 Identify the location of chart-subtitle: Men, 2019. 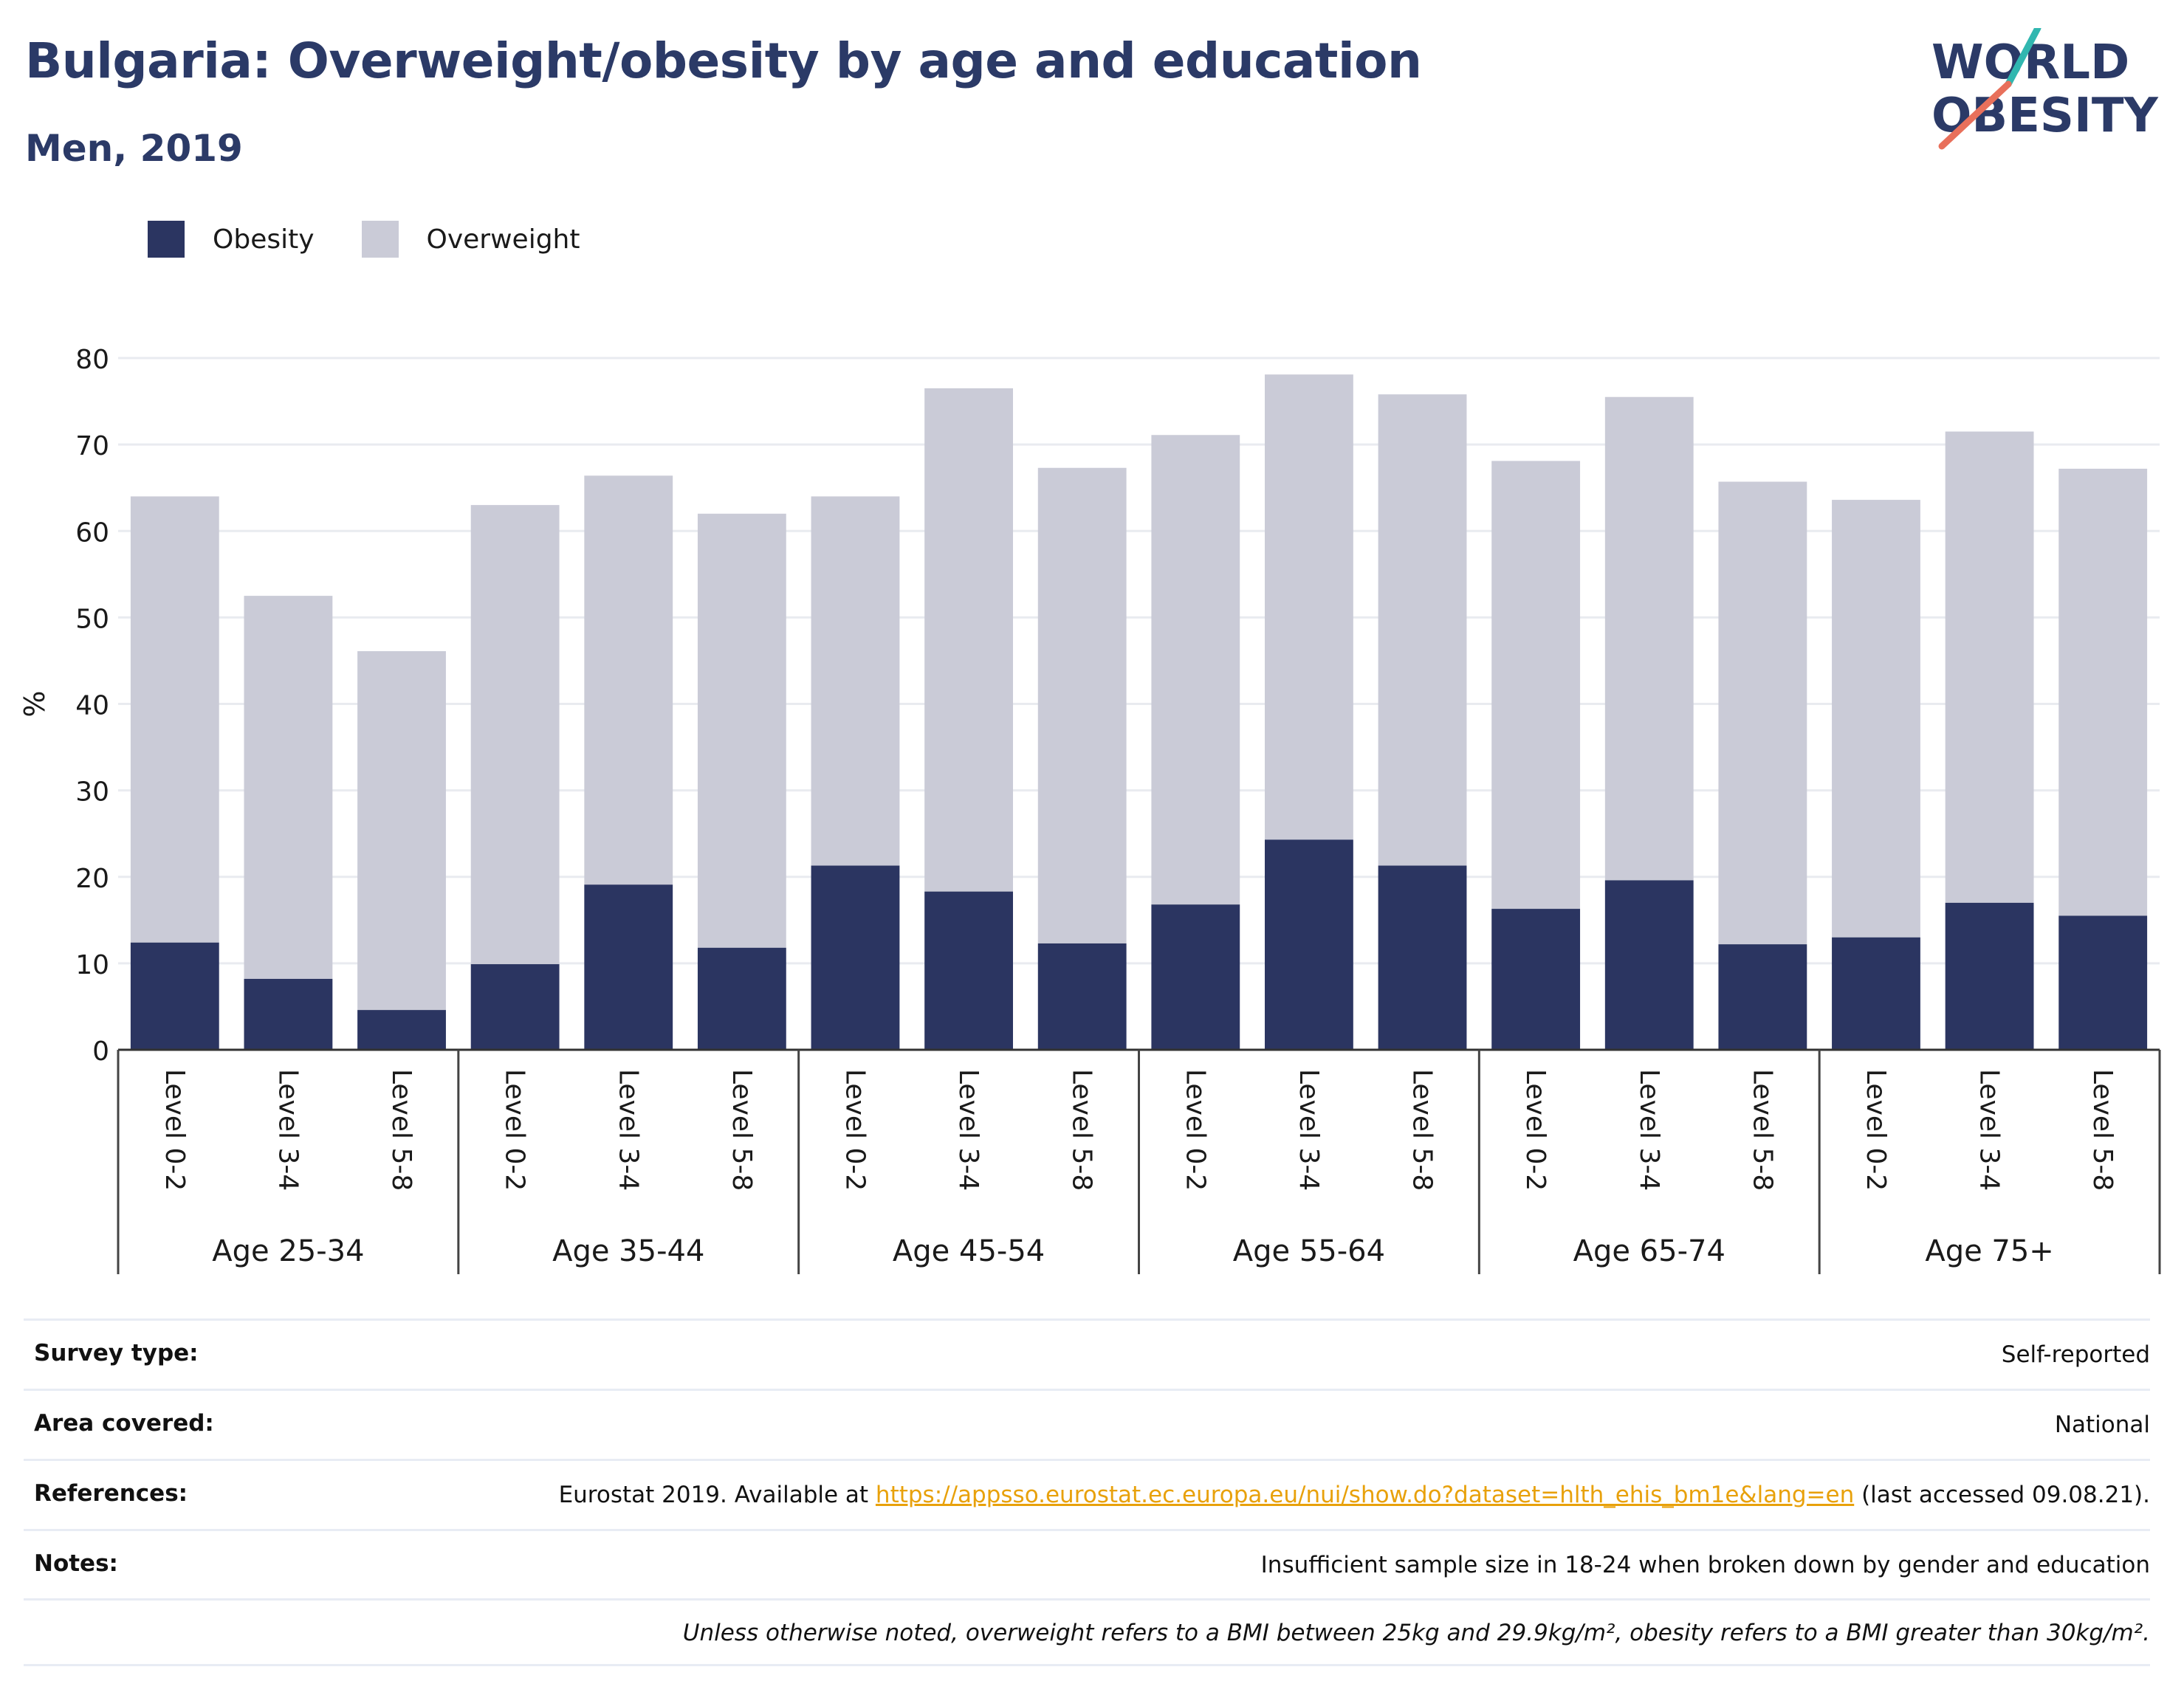
(134, 148).